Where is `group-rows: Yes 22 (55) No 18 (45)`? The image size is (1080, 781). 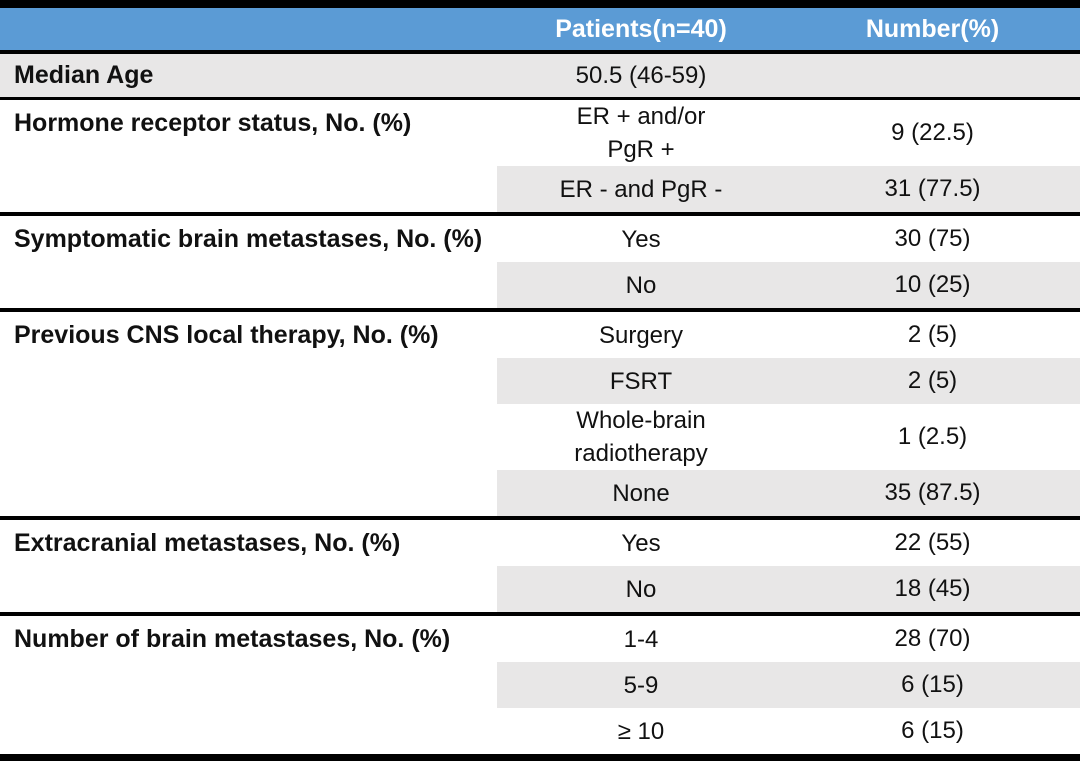 group-rows: Yes 22 (55) No 18 (45) is located at coordinates (788, 566).